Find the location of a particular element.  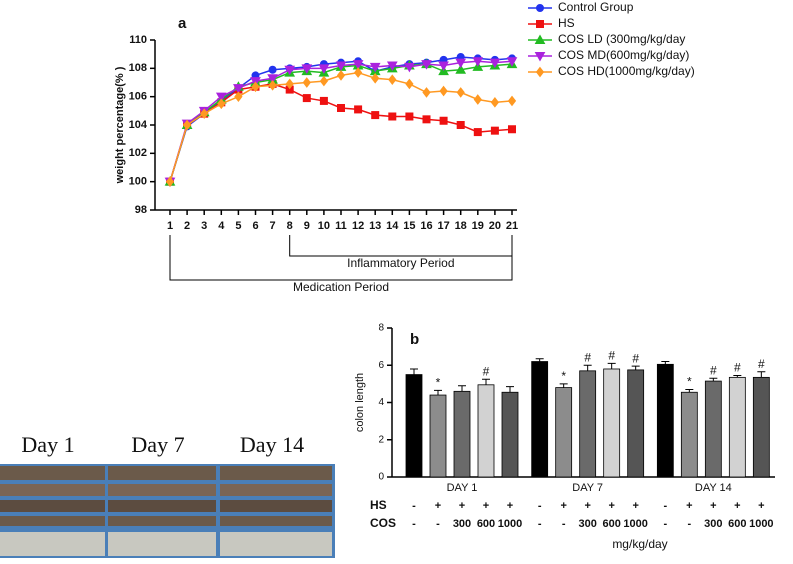

x-tick-label: 3 is located at coordinates (204, 226).